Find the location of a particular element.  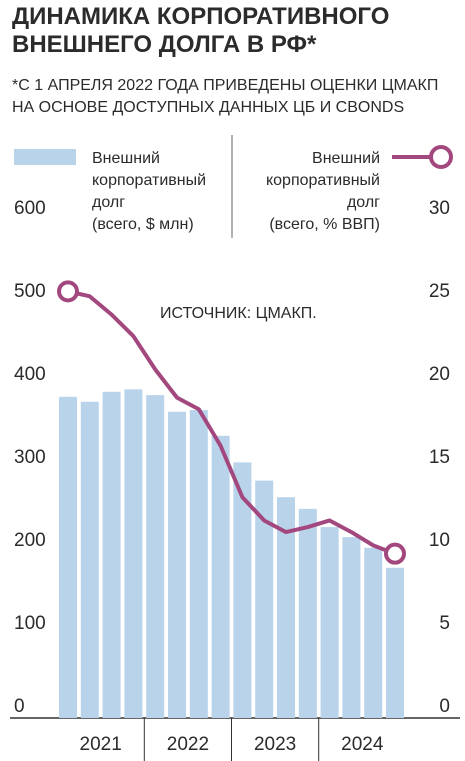

y2-tick-label: 25 is located at coordinates (439, 291).